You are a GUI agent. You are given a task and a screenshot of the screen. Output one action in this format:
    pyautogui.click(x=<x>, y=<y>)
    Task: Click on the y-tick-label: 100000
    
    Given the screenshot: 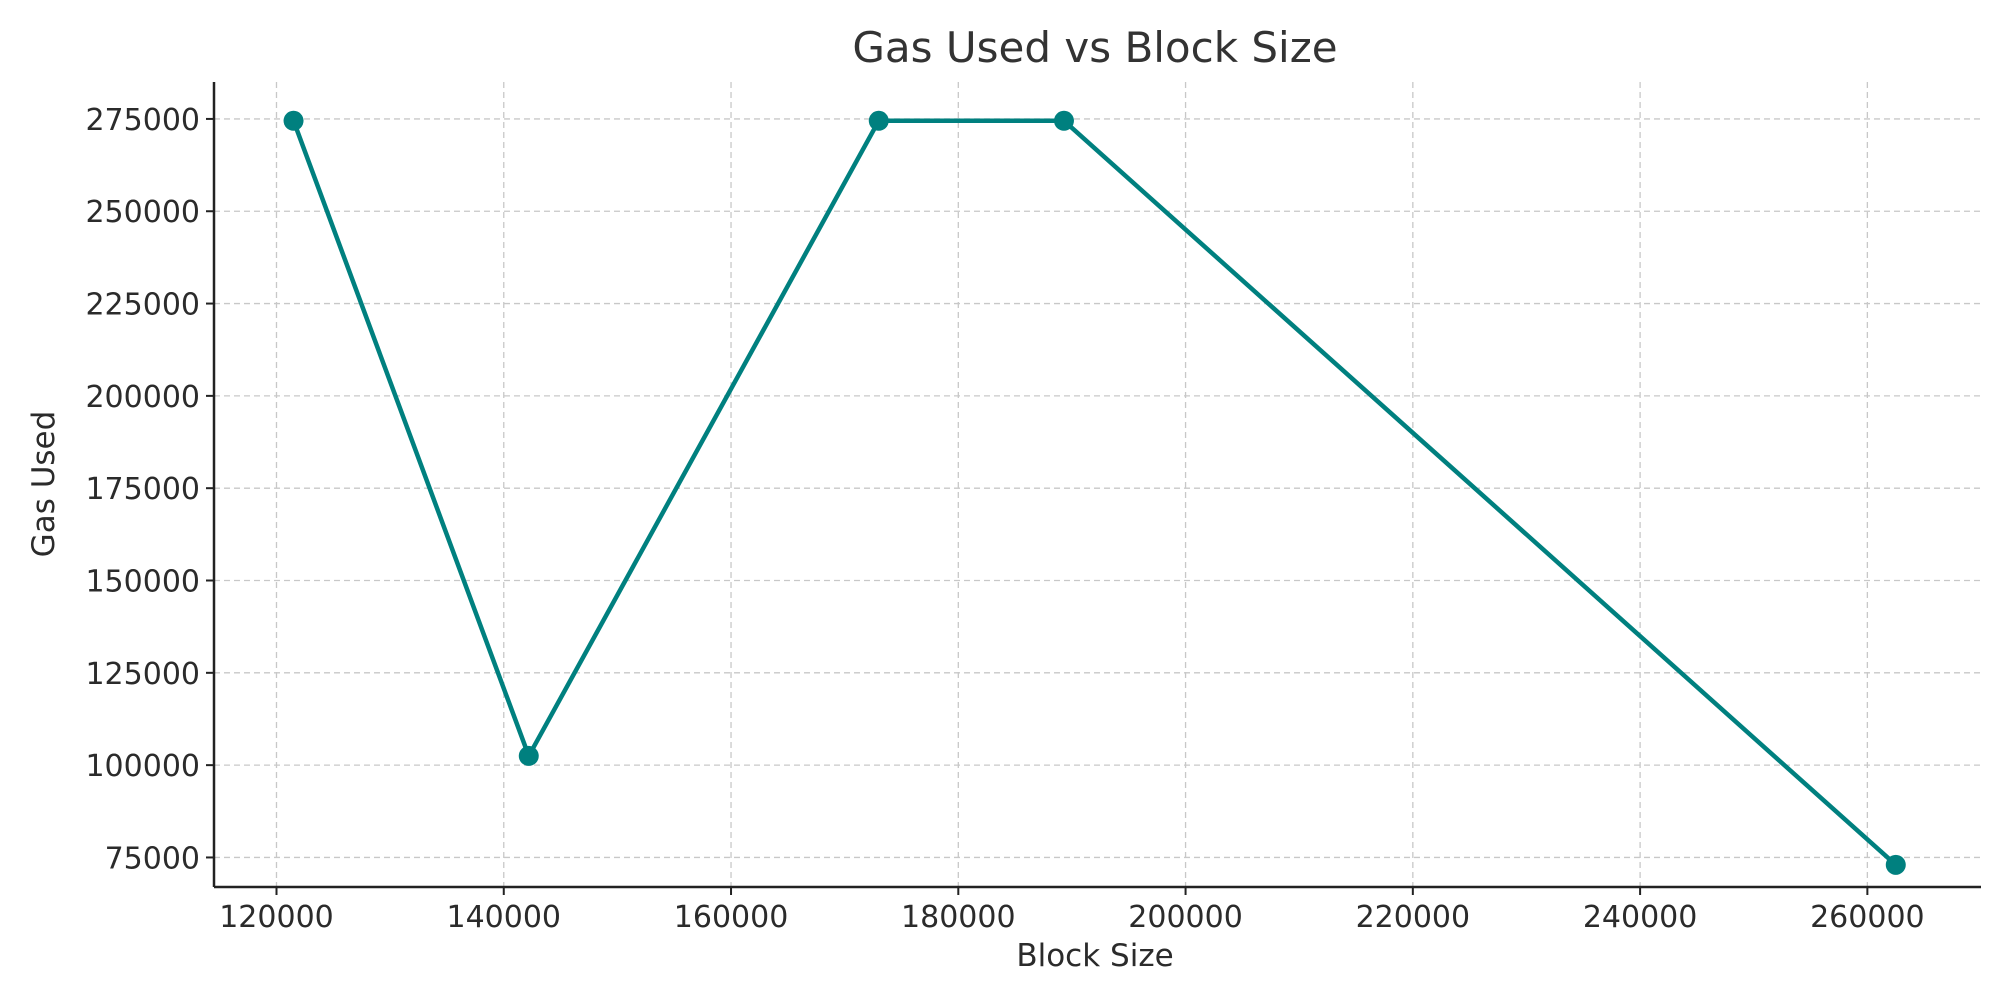 What is the action you would take?
    pyautogui.click(x=142, y=766)
    